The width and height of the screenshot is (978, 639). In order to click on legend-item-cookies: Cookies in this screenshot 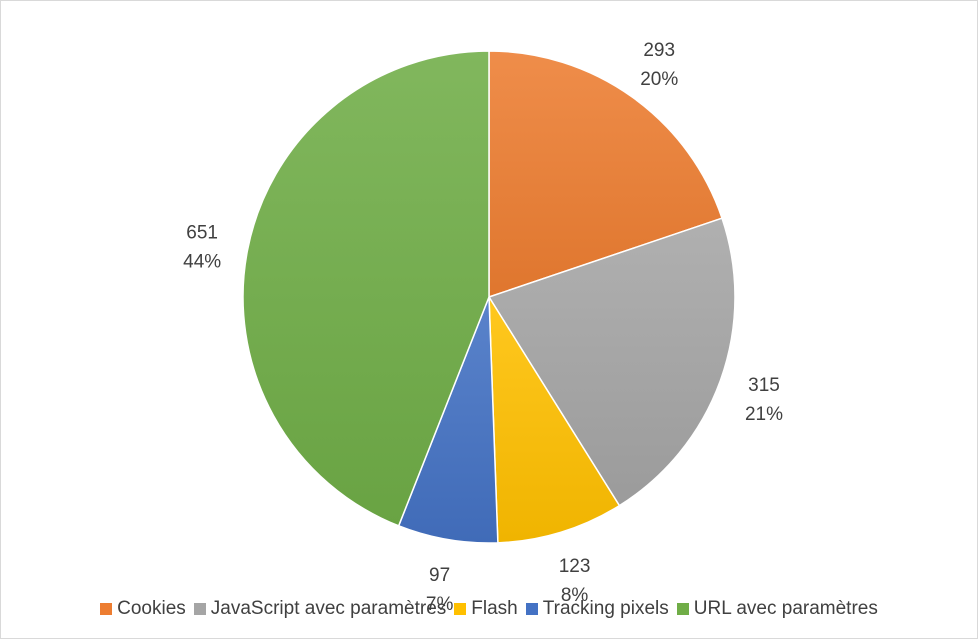, I will do `click(143, 609)`.